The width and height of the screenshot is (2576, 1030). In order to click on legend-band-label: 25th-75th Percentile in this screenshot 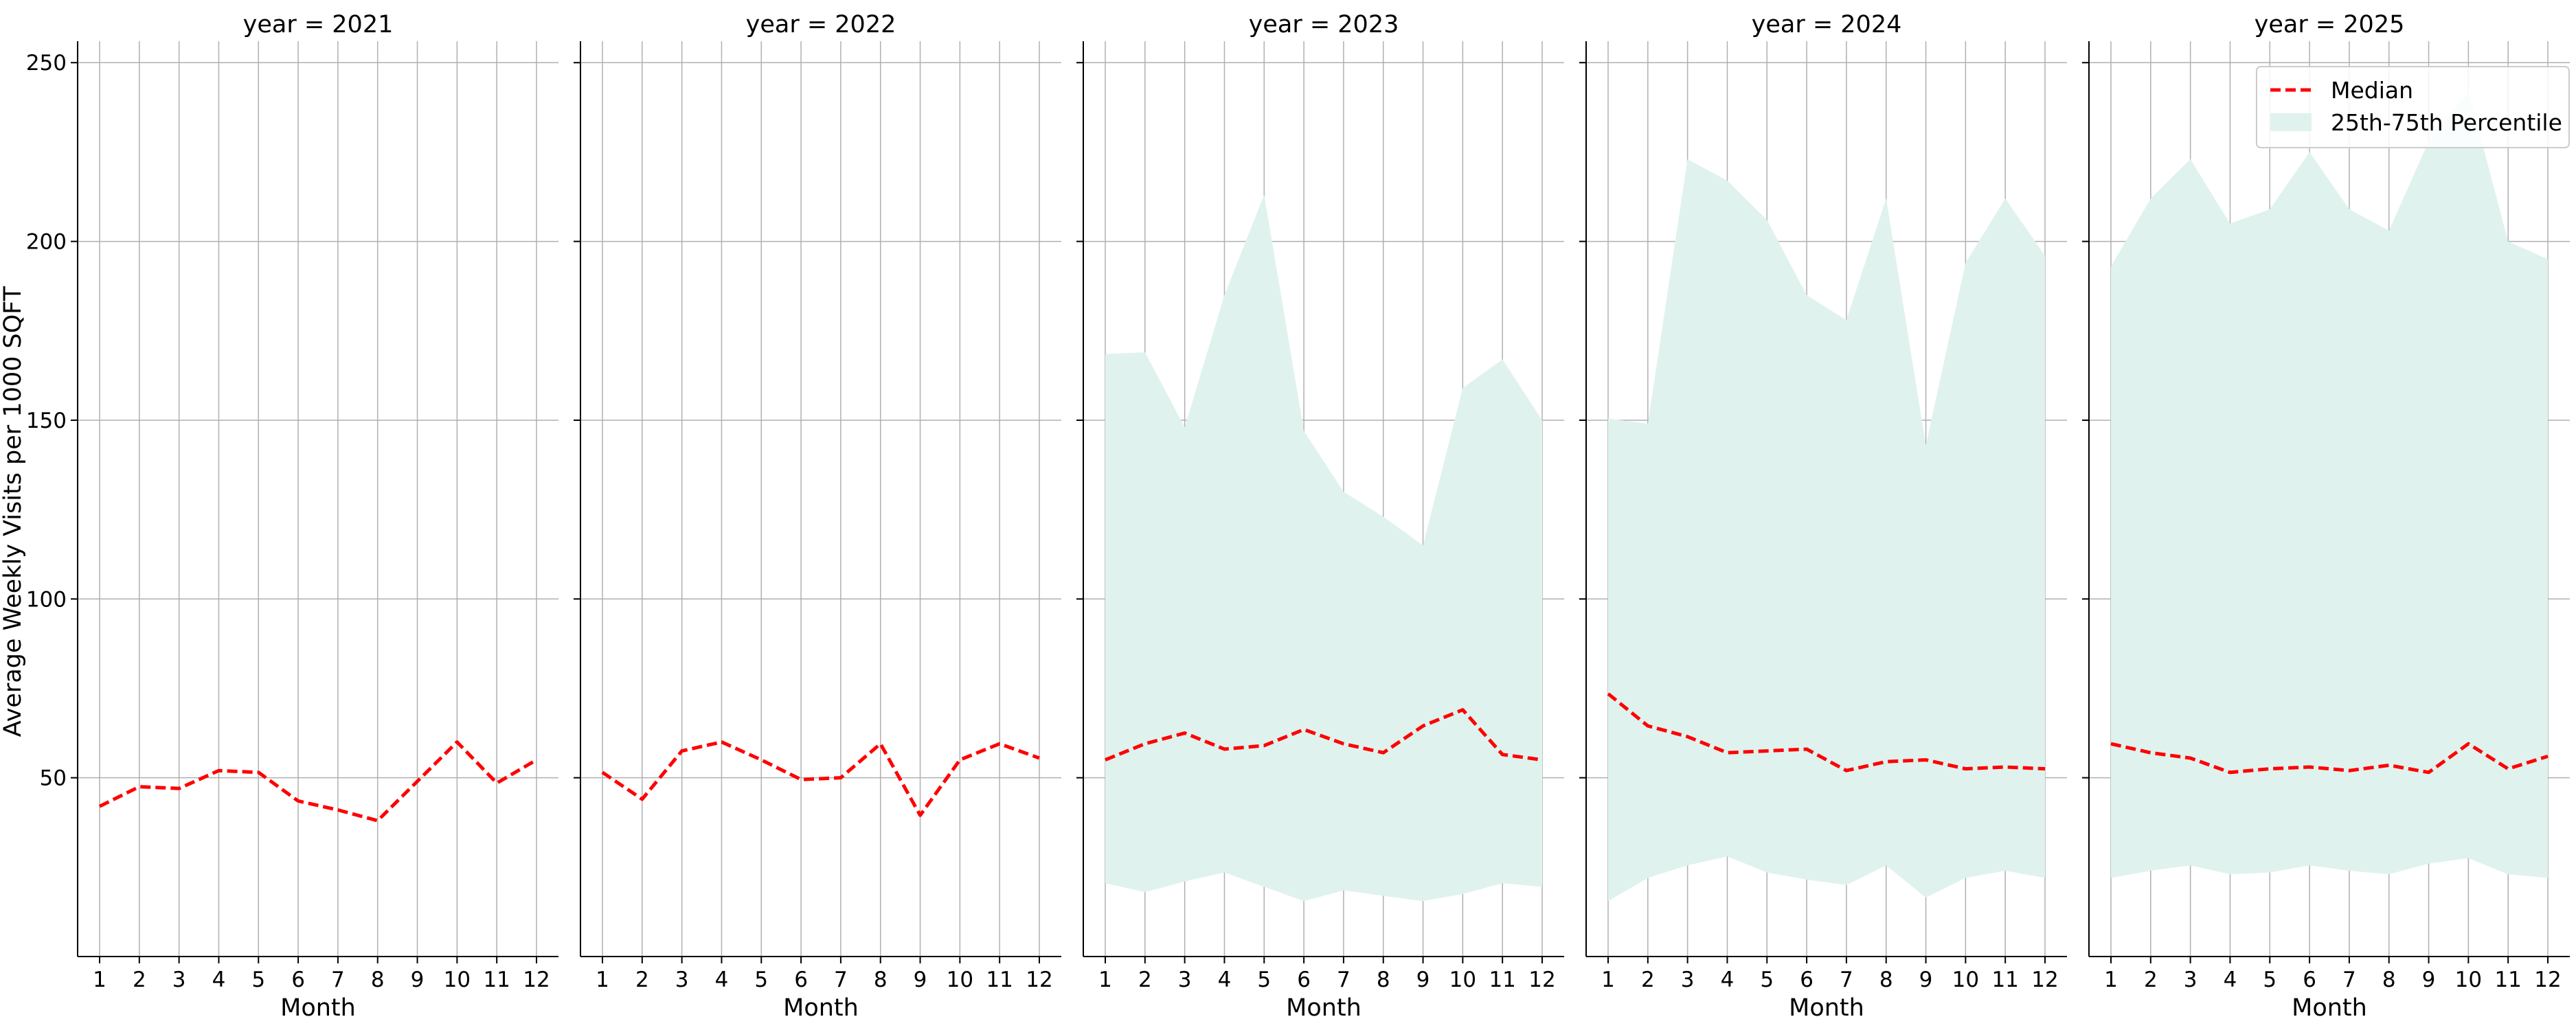, I will do `click(2446, 122)`.